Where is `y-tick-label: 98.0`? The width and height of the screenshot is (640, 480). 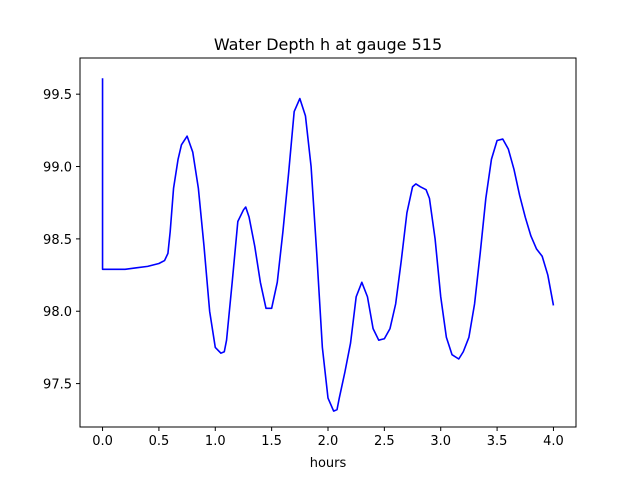 y-tick-label: 98.0 is located at coordinates (57, 312).